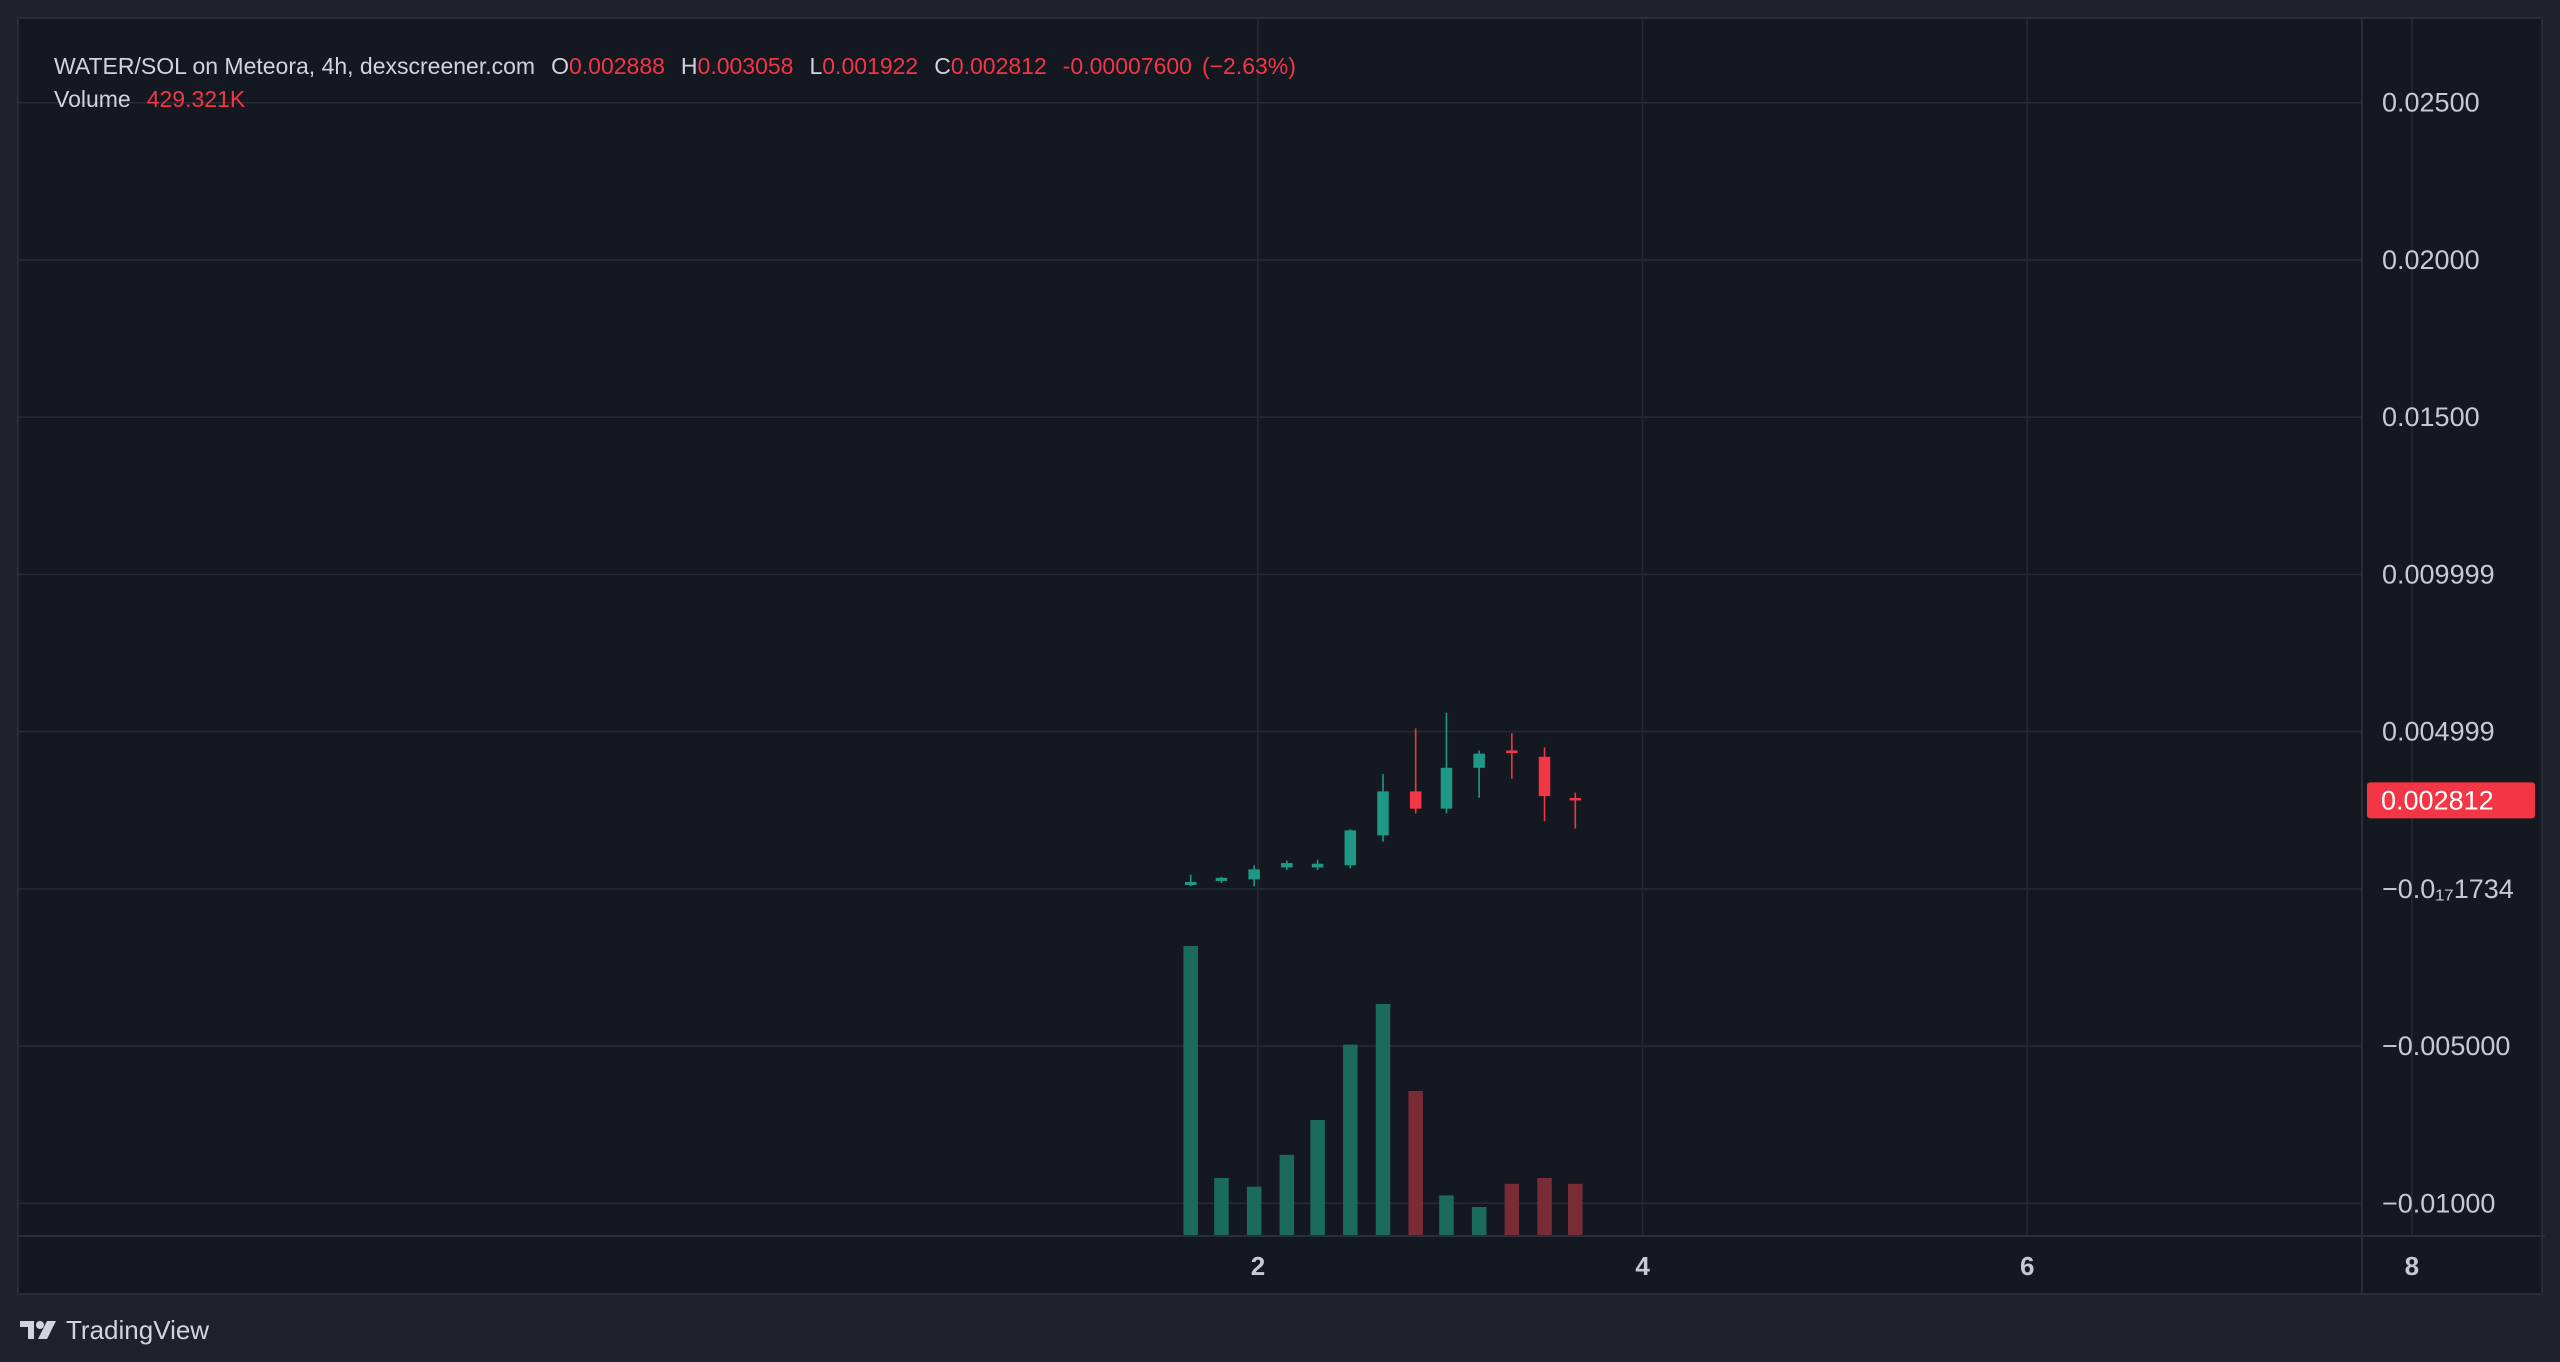 Image resolution: width=2560 pixels, height=1362 pixels. I want to click on y-tick-label: 0.004999, so click(2438, 732).